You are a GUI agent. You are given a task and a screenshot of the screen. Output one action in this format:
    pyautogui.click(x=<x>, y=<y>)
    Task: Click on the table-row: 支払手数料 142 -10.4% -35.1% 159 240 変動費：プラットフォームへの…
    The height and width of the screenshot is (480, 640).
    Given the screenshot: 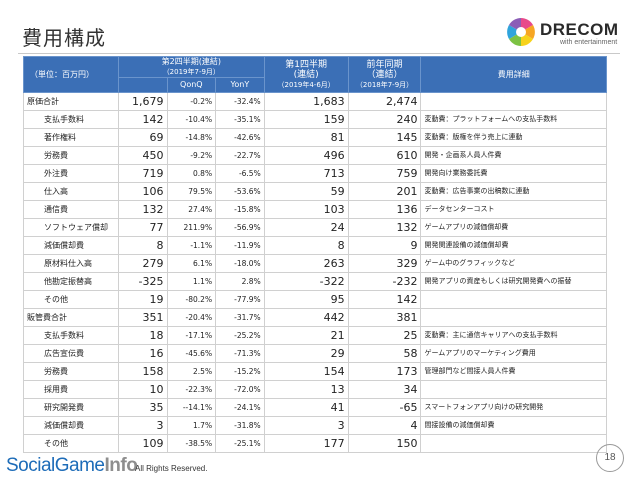 What is the action you would take?
    pyautogui.click(x=315, y=119)
    